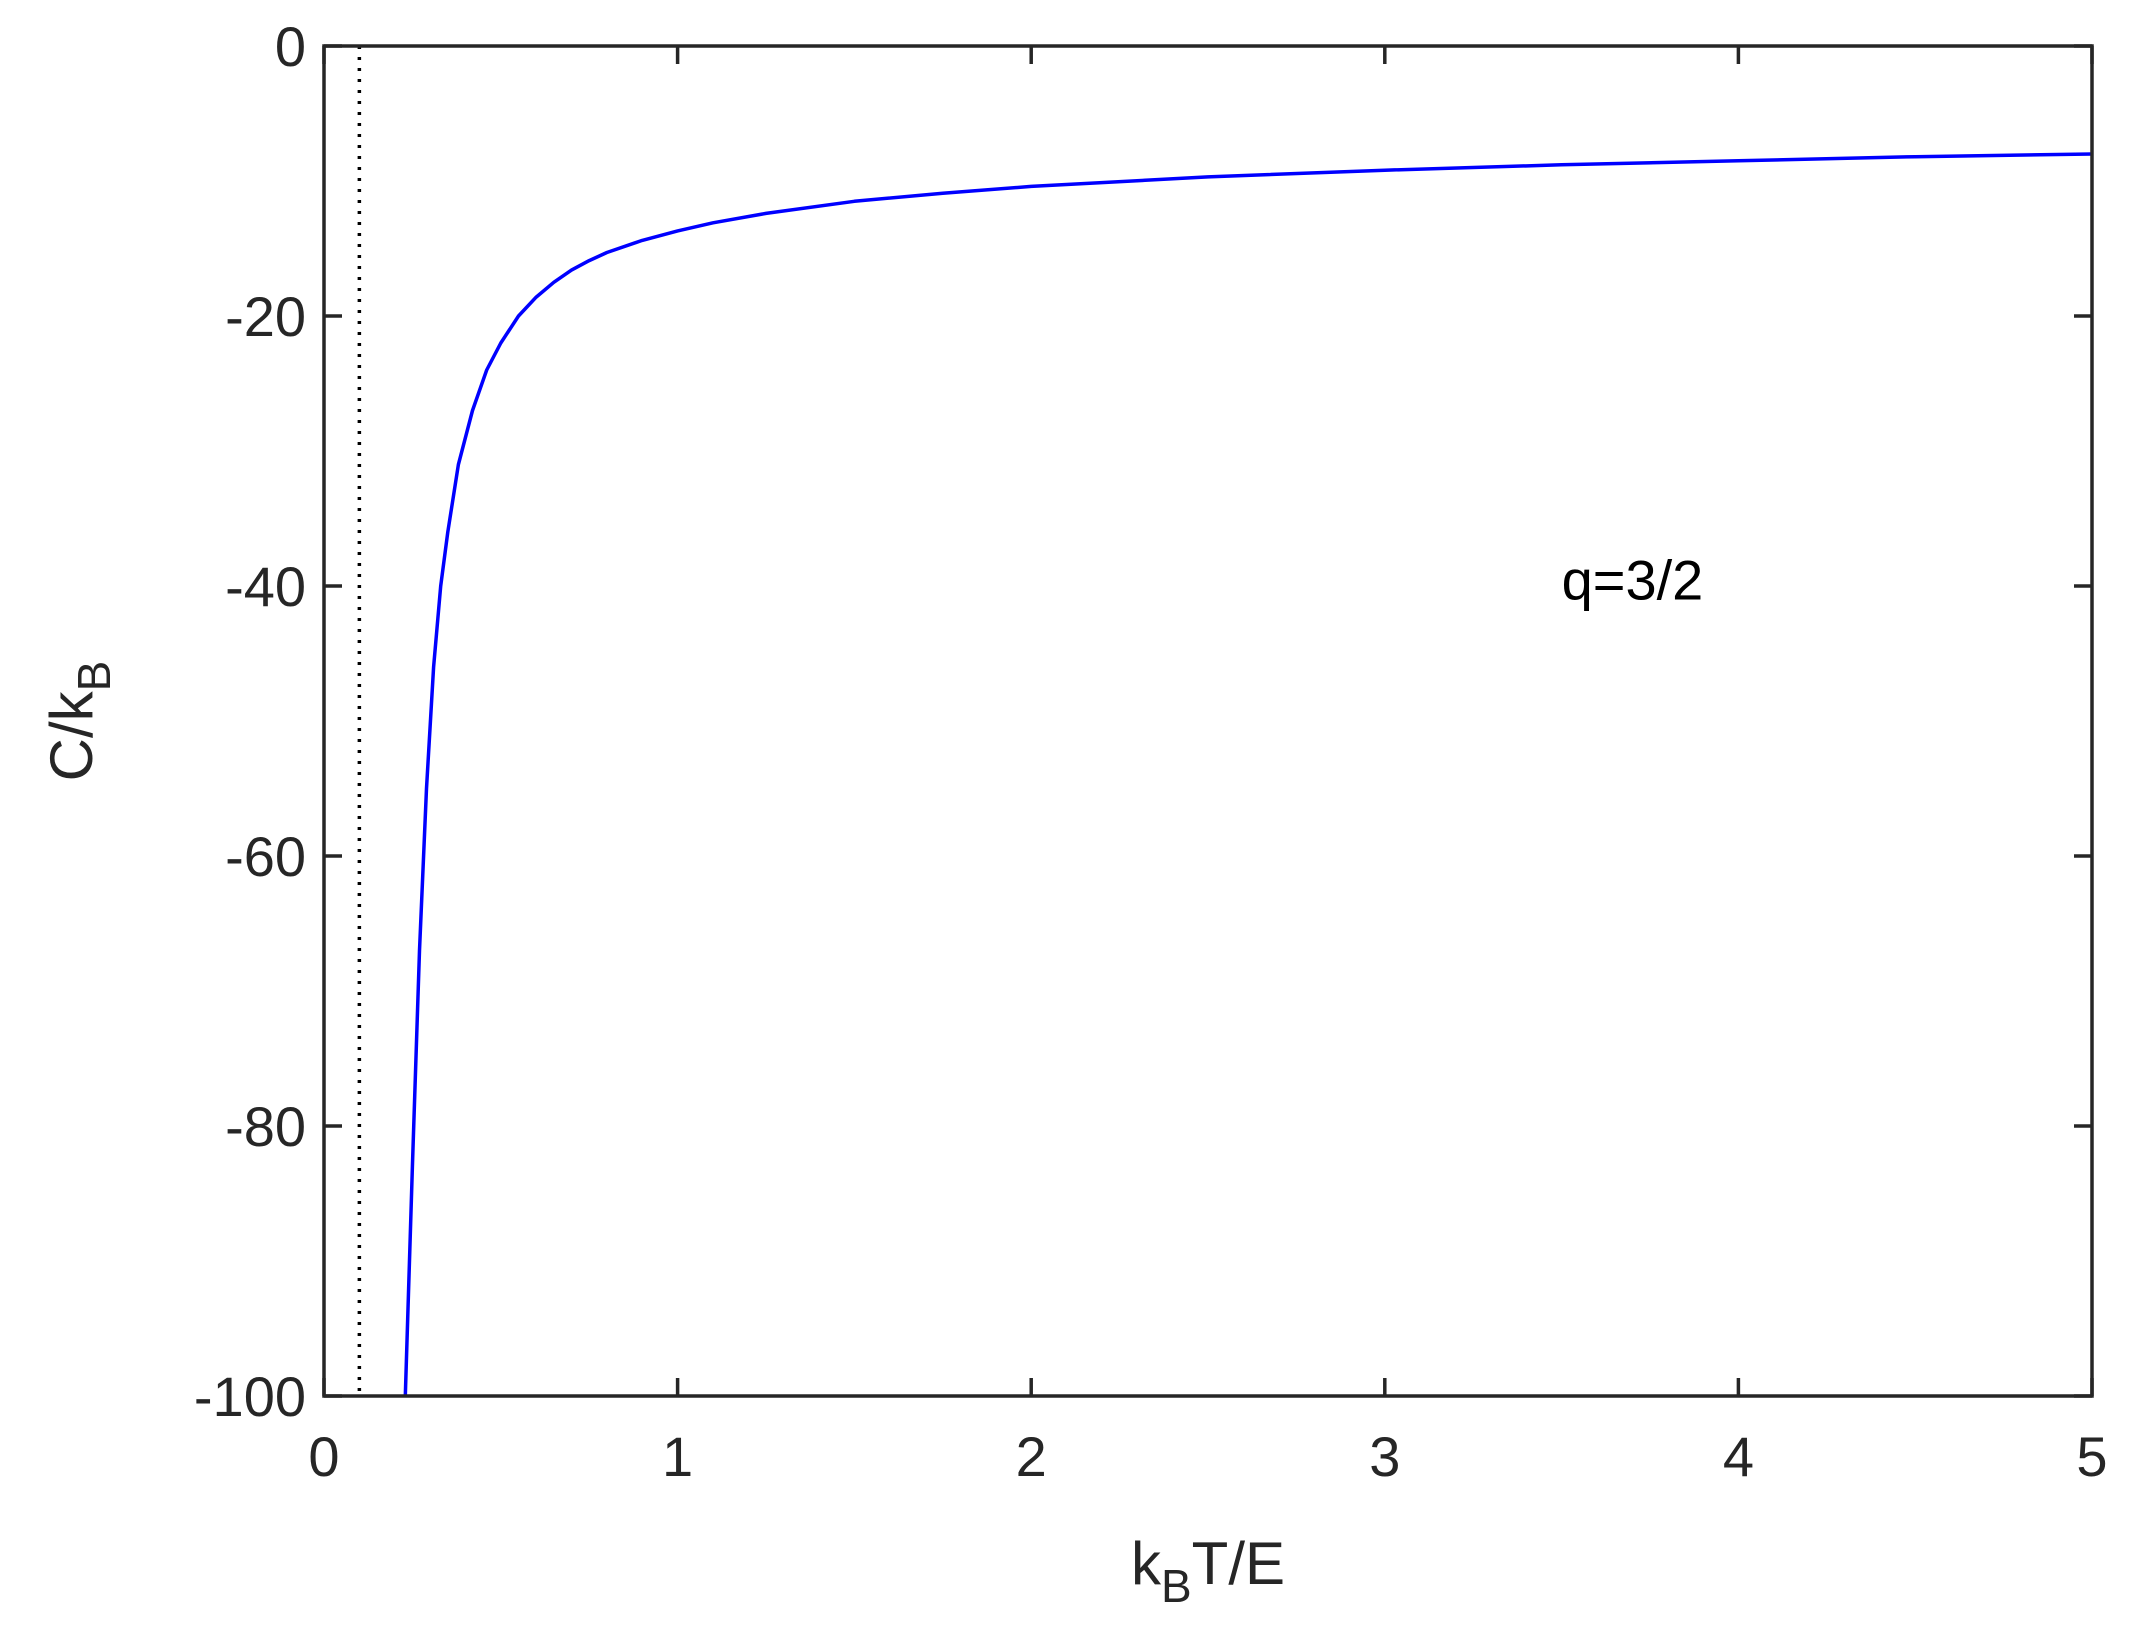 Image resolution: width=2129 pixels, height=1635 pixels. What do you see at coordinates (323, 1456) in the screenshot?
I see `x-tick-label: 0` at bounding box center [323, 1456].